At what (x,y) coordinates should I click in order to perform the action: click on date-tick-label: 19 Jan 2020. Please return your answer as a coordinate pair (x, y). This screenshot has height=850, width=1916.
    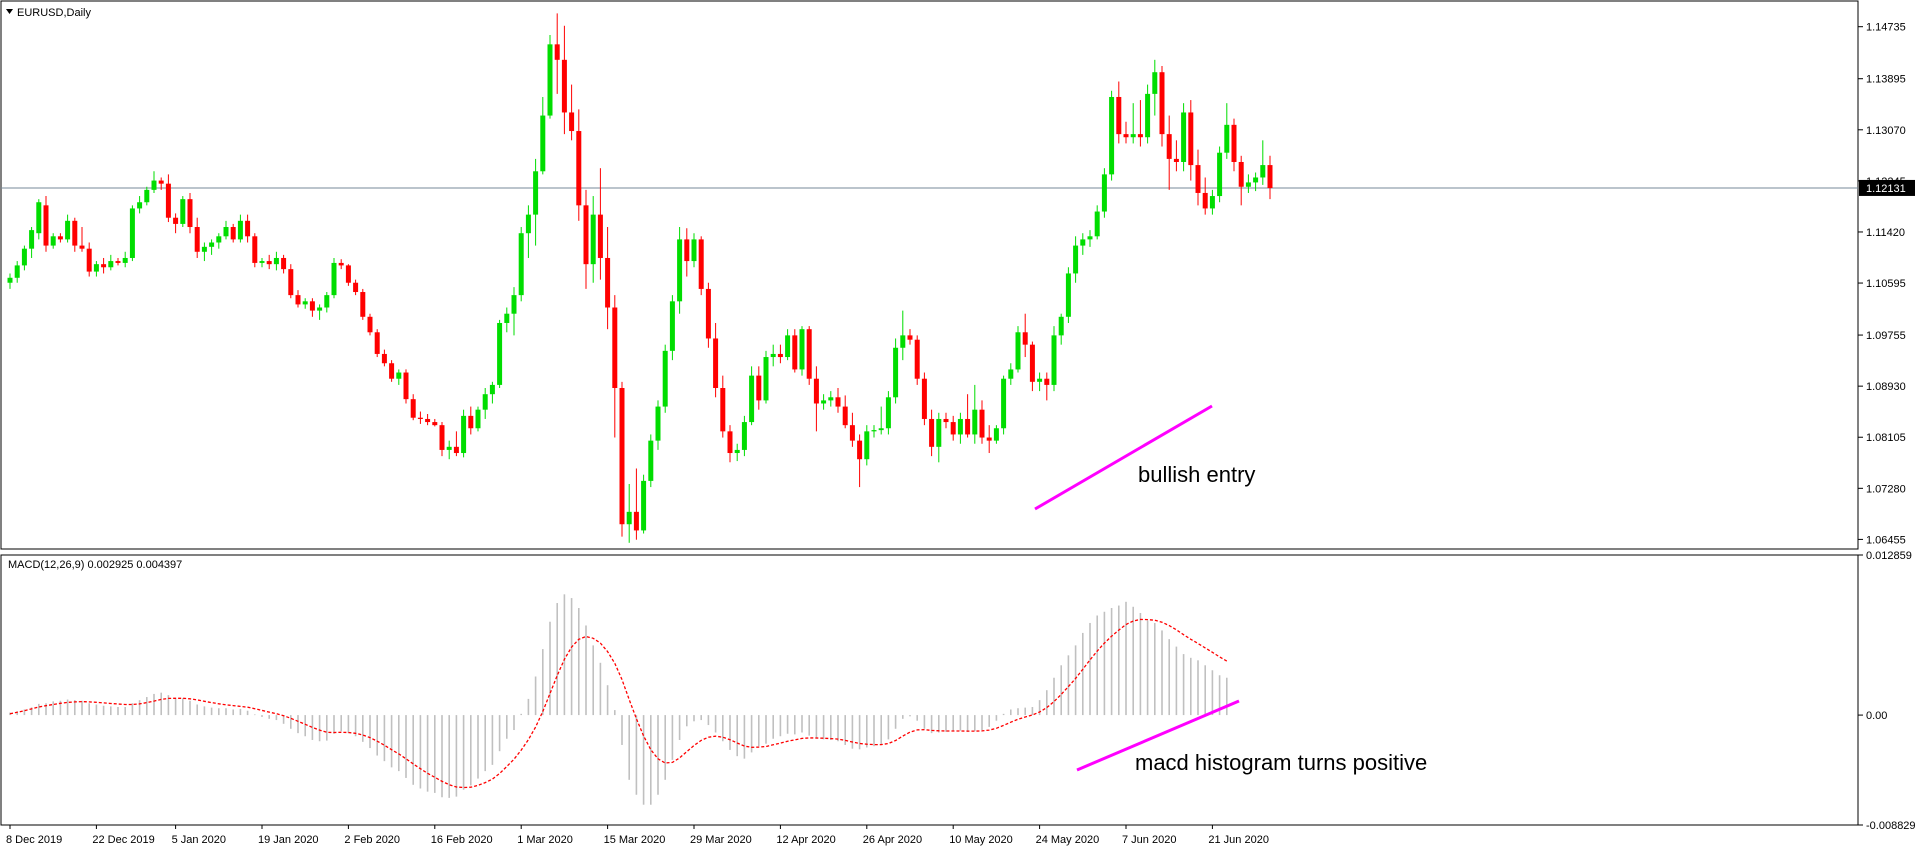
    Looking at the image, I should click on (288, 840).